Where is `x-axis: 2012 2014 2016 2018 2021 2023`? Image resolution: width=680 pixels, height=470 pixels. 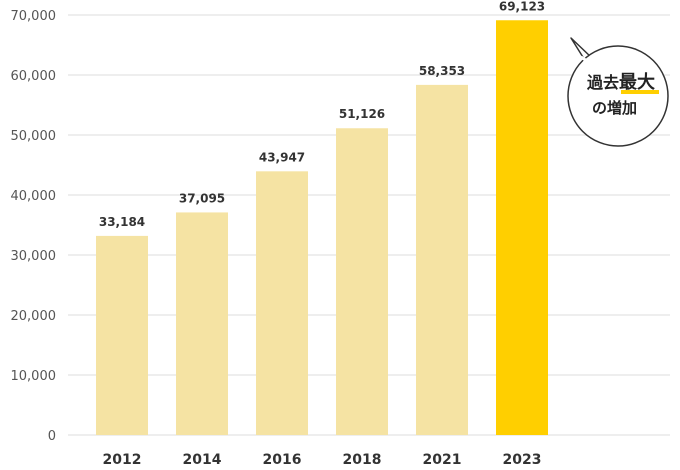
x-axis: 2012 2014 2016 2018 2021 2023 is located at coordinates (322, 460).